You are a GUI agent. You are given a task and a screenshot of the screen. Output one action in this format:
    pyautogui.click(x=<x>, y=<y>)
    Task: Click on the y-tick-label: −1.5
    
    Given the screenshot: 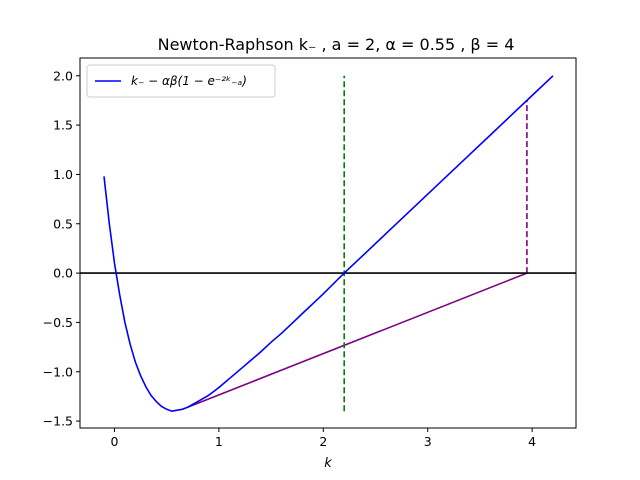 What is the action you would take?
    pyautogui.click(x=58, y=421)
    